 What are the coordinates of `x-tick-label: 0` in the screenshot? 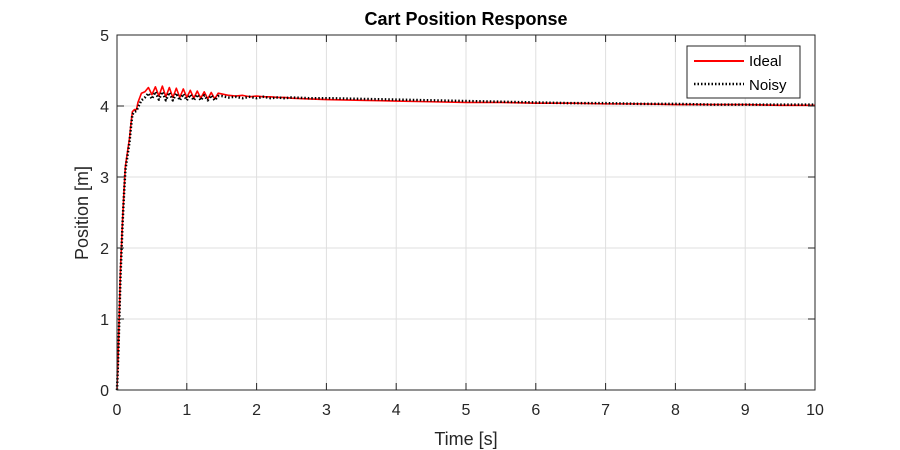 It's located at (117, 410).